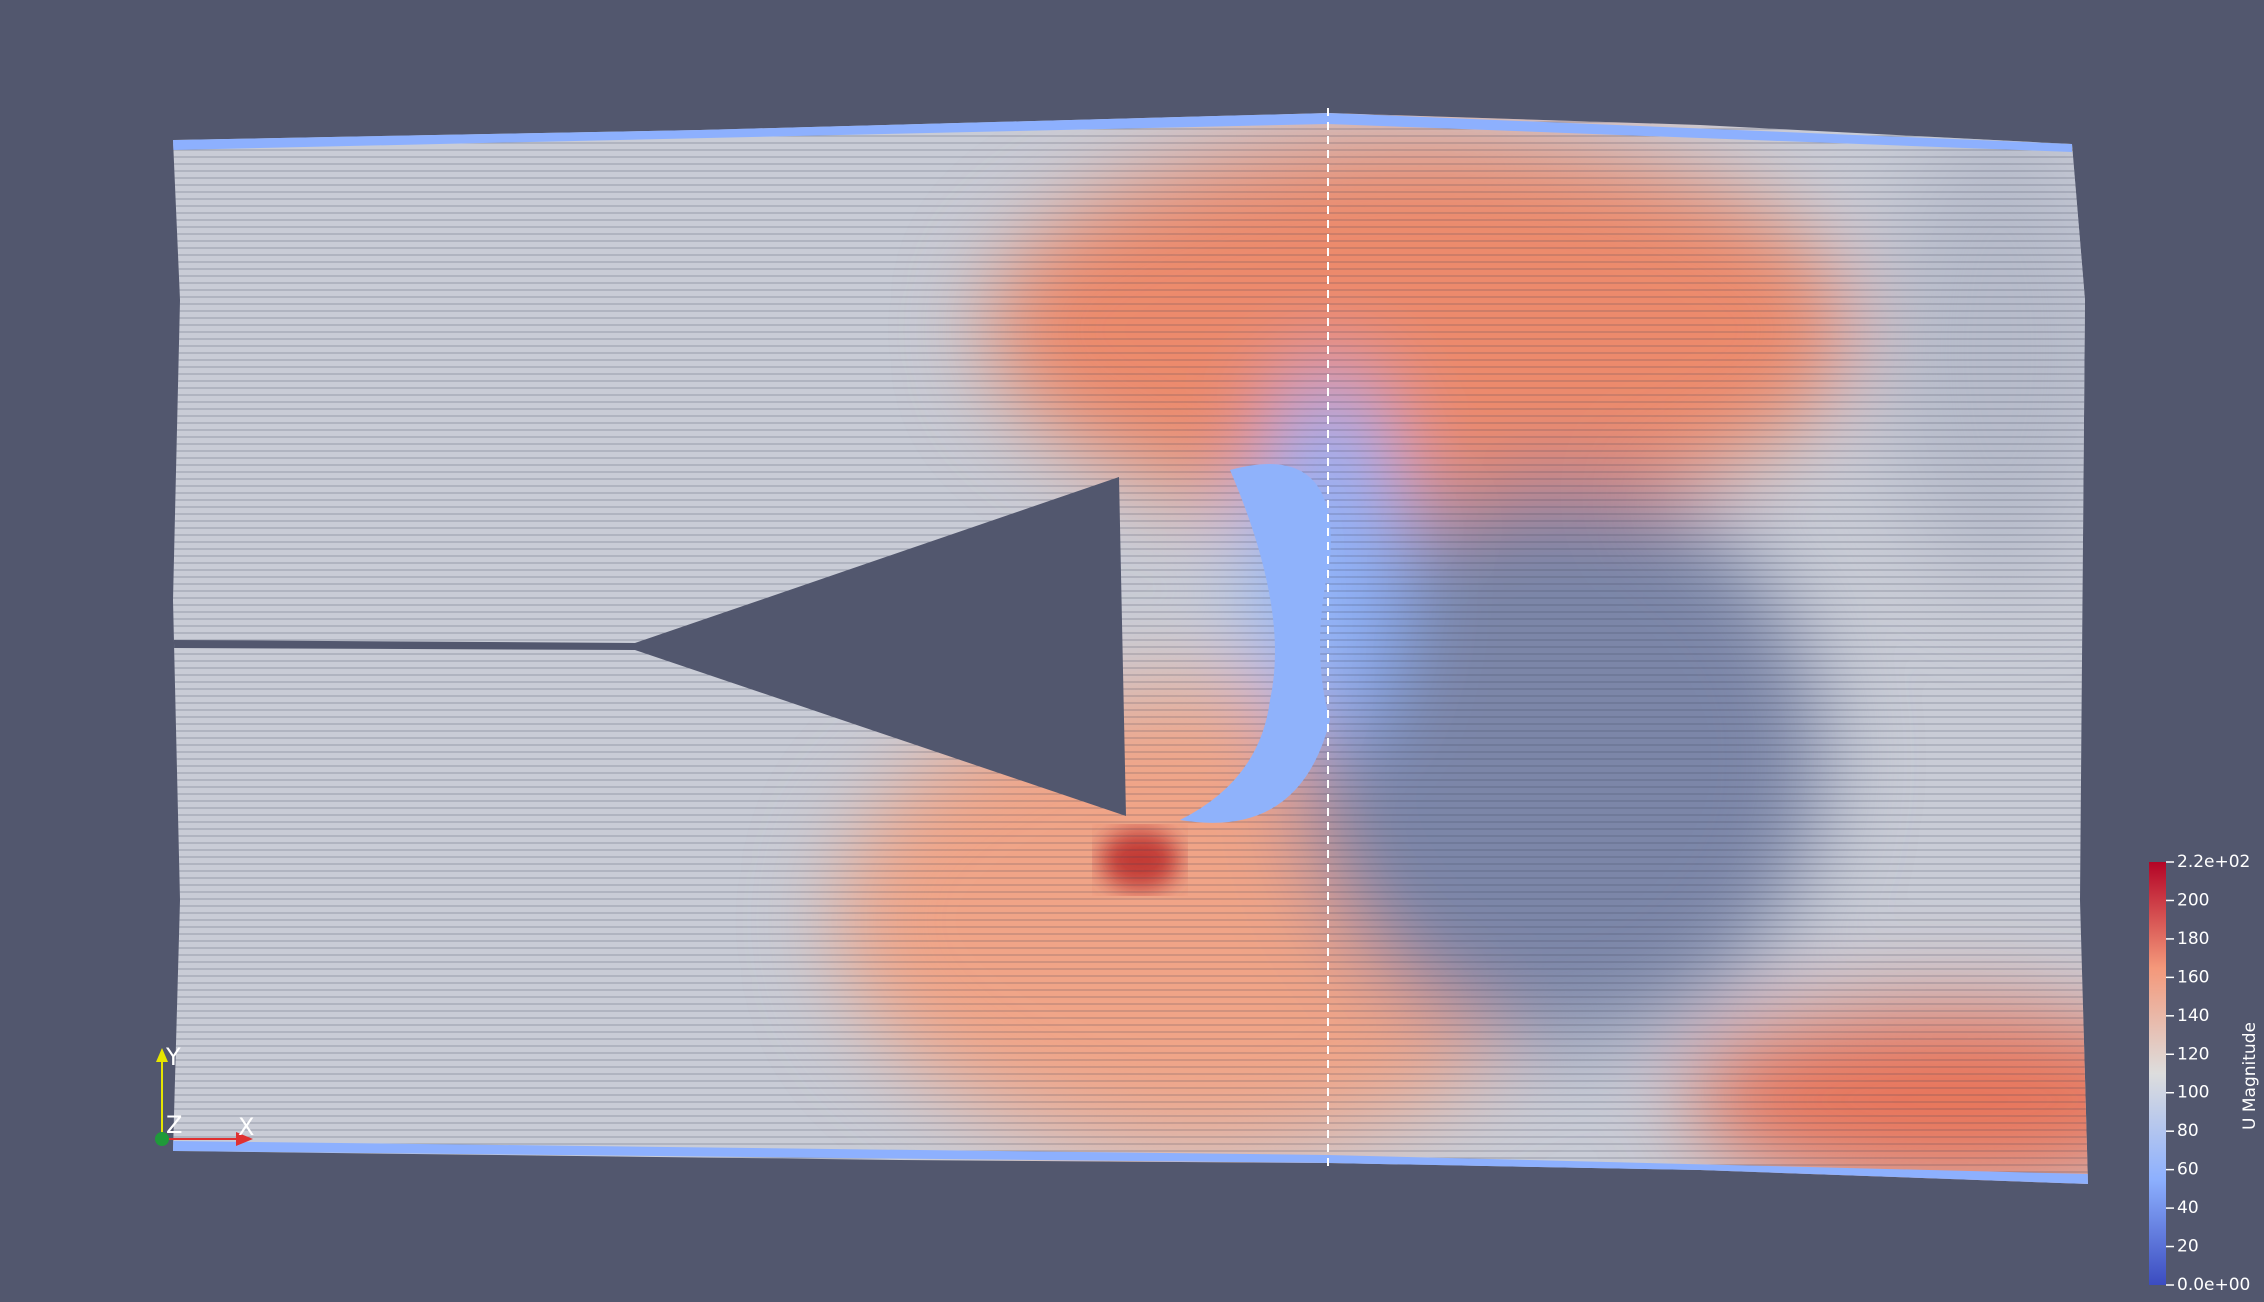  Describe the element at coordinates (2188, 1208) in the screenshot. I see `color-bar-tick-label: 40` at that location.